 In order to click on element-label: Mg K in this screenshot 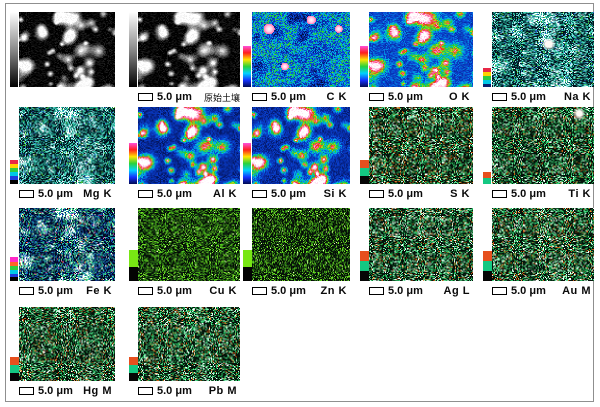, I will do `click(97, 194)`.